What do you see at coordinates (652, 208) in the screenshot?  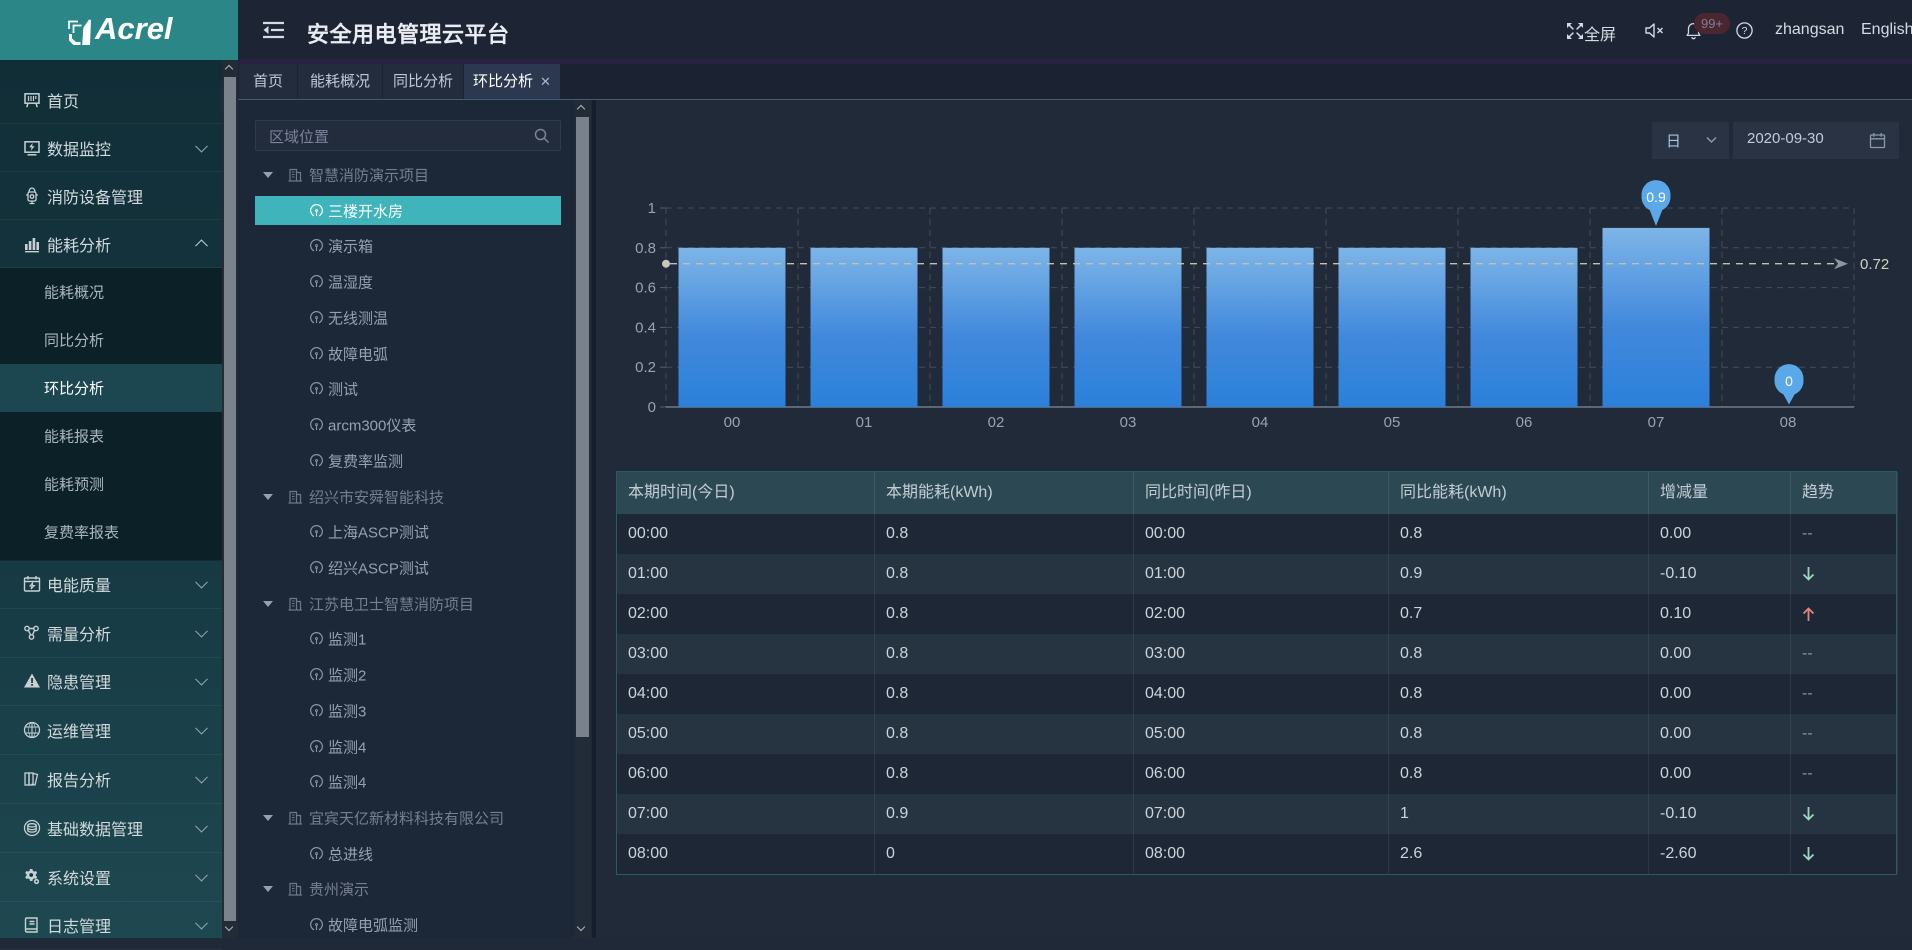 I see `svg-text: 1` at bounding box center [652, 208].